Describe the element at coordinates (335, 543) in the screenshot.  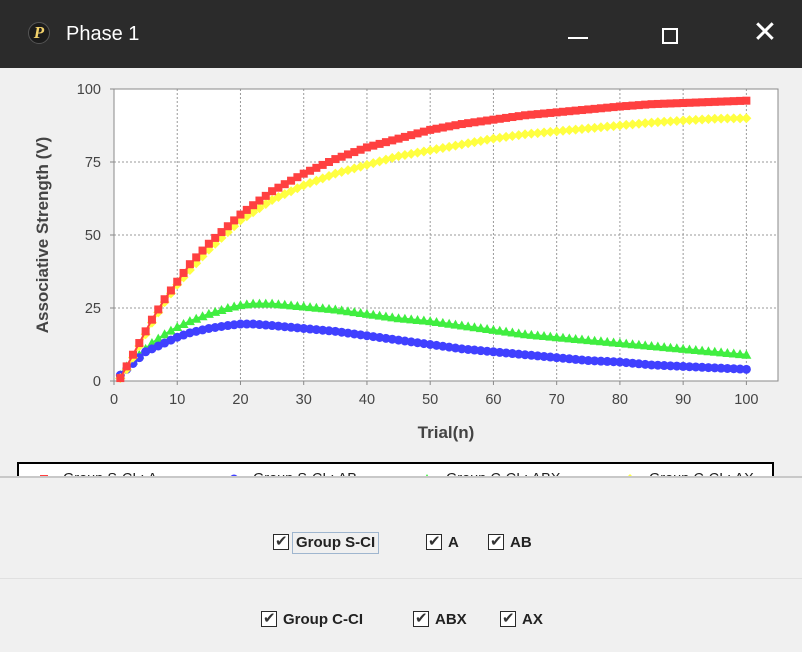
I see `checkbox-label: Group S-CI` at that location.